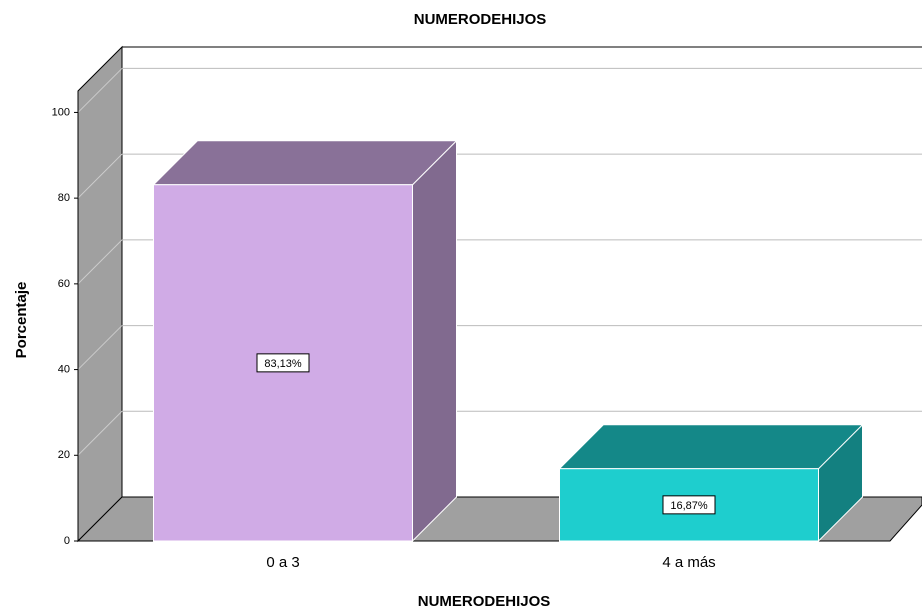 Image resolution: width=922 pixels, height=616 pixels. I want to click on y-tick-label: 100, so click(61, 112).